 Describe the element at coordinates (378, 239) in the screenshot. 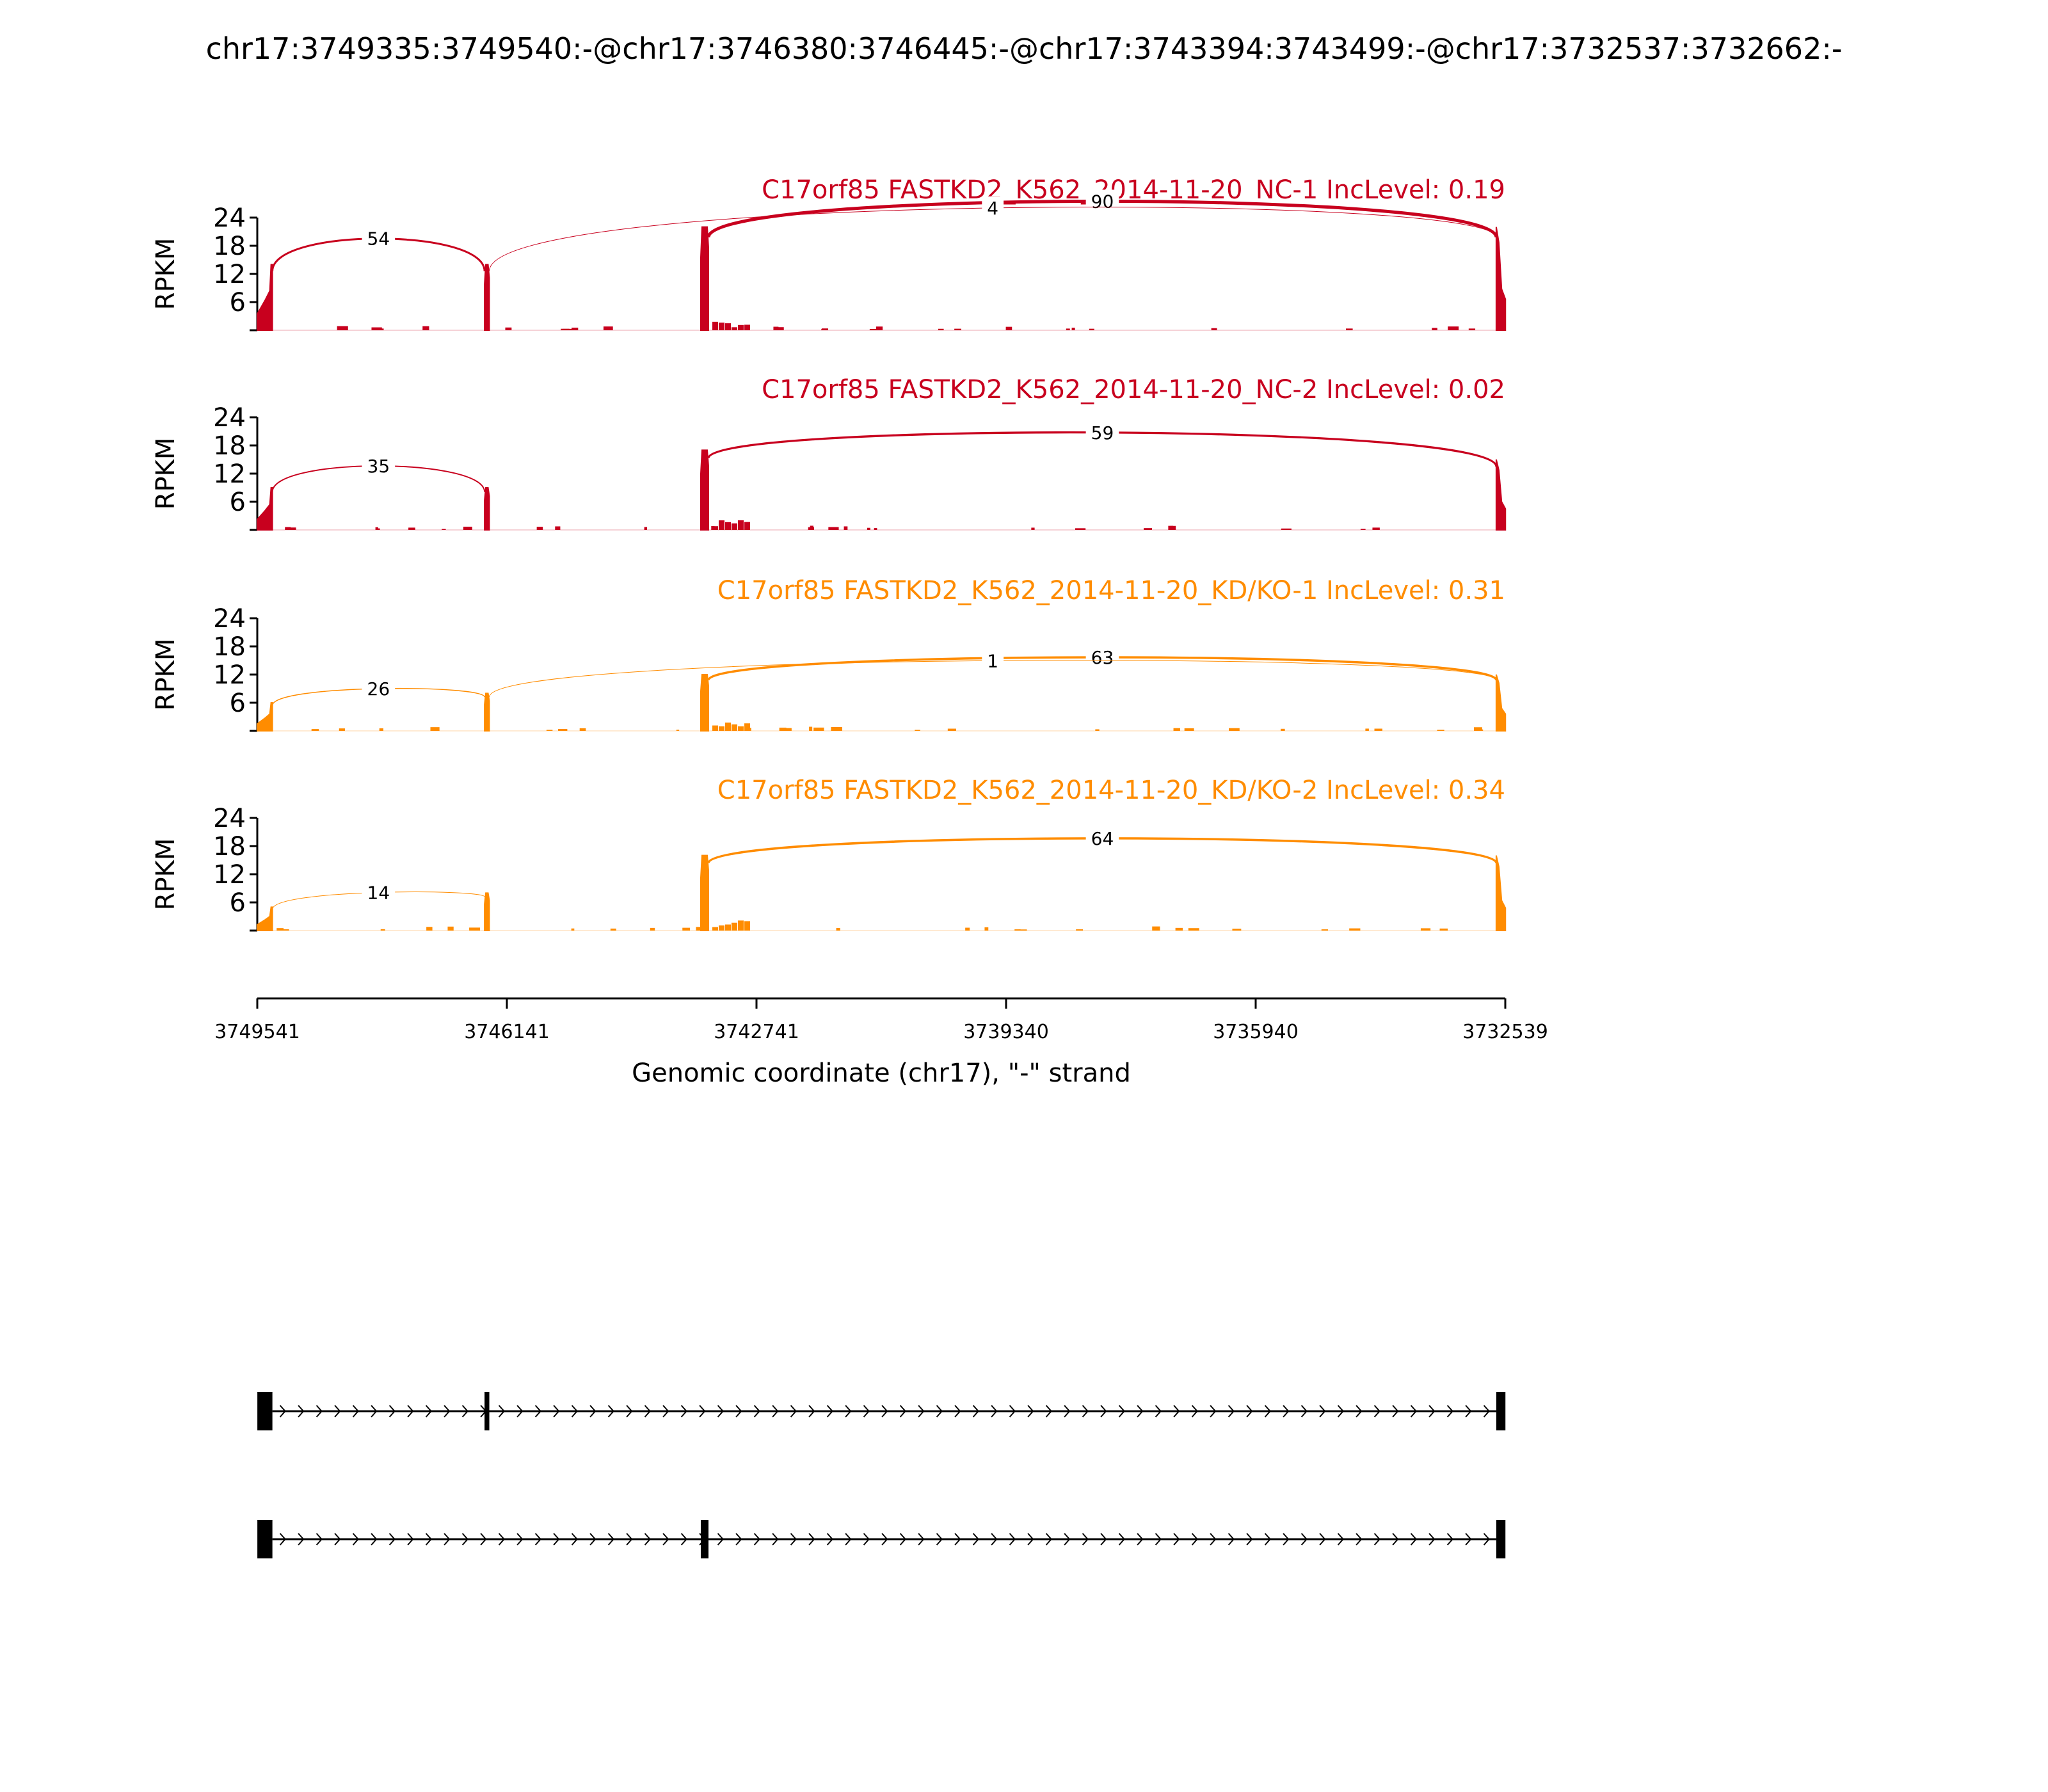

I see `junction-count-label: 54` at that location.